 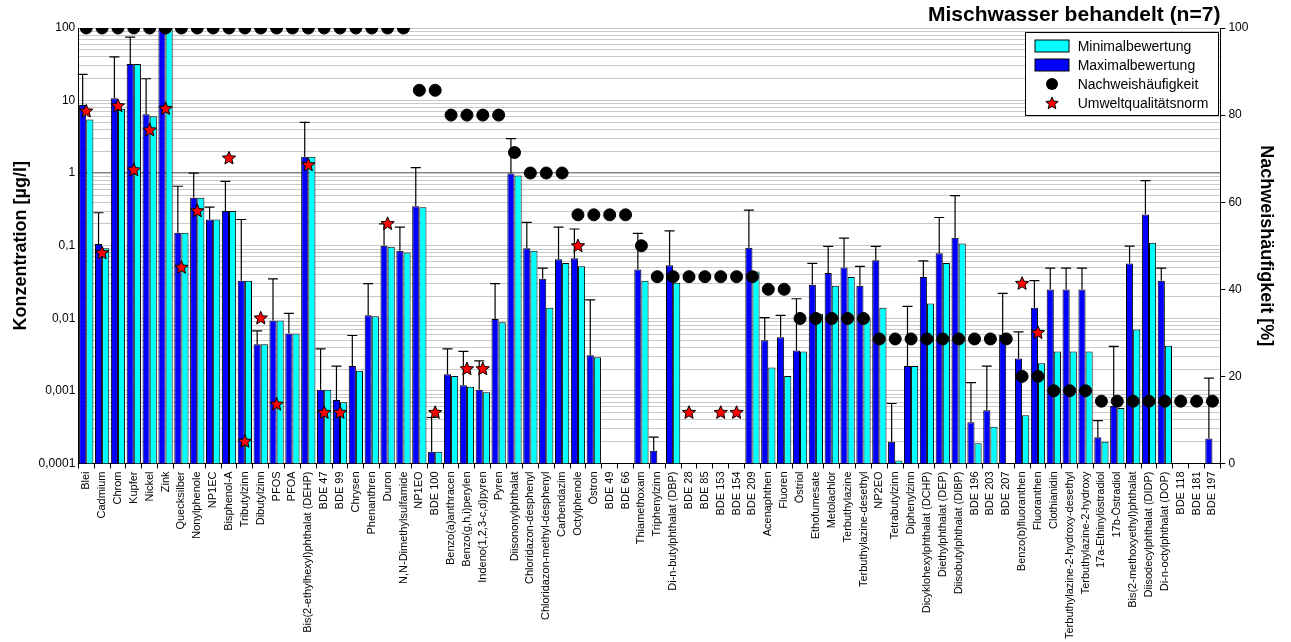 I want to click on x-tick-label: Nonylphenole, so click(x=196, y=505).